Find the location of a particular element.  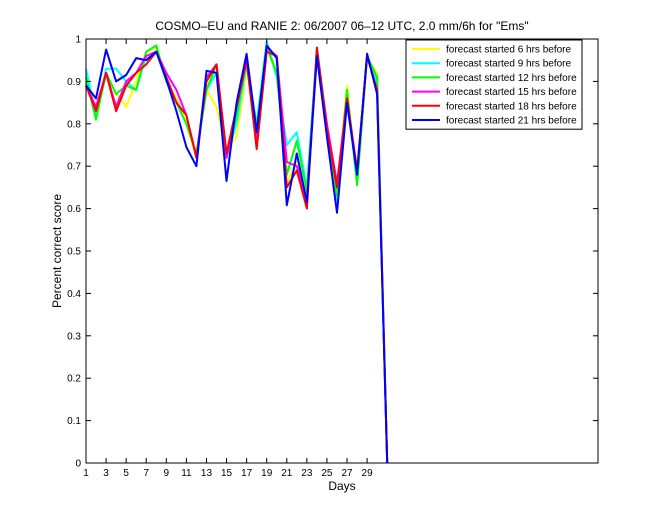

y-tick-label: 0.7 is located at coordinates (74, 167).